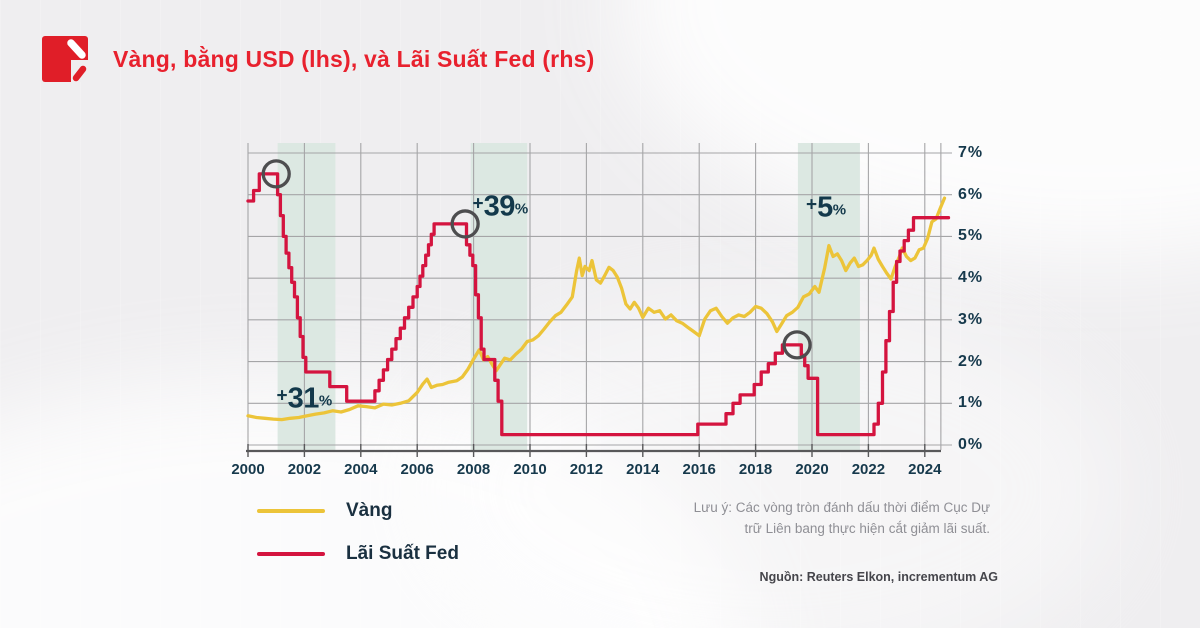 The height and width of the screenshot is (628, 1200). I want to click on x-tick-label: 2006, so click(417, 469).